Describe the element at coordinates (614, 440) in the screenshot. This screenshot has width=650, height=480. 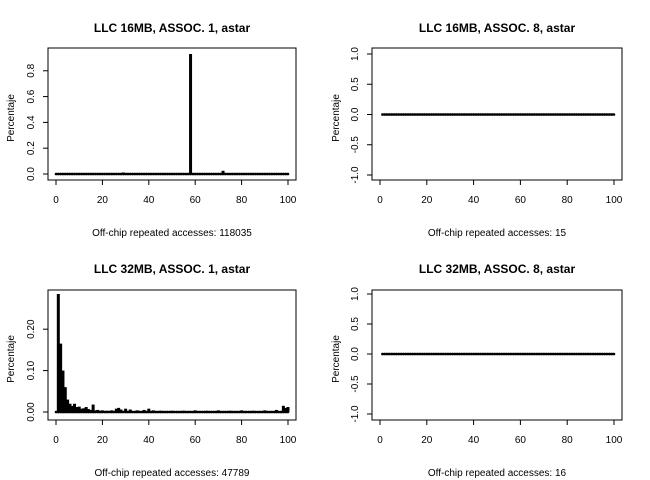
I see `x-tick-label: 100` at that location.